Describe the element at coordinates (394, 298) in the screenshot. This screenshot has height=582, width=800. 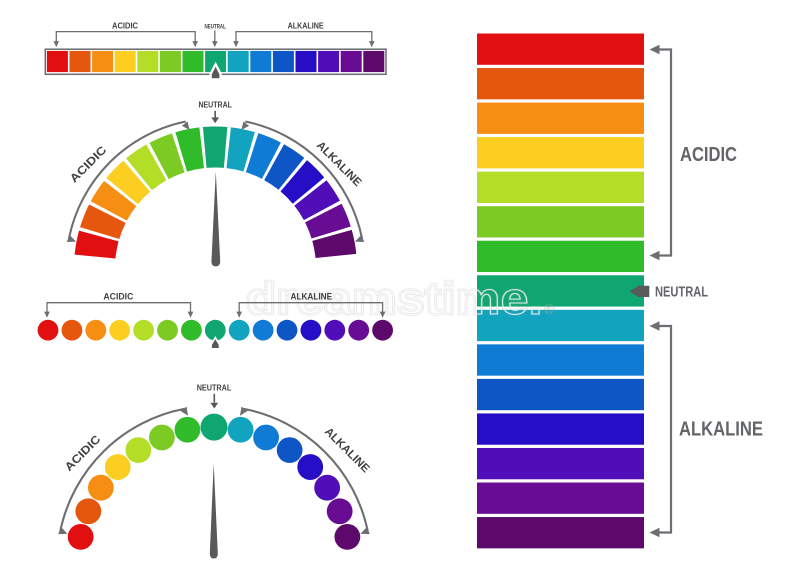
I see `svg-text: dreamstime.` at that location.